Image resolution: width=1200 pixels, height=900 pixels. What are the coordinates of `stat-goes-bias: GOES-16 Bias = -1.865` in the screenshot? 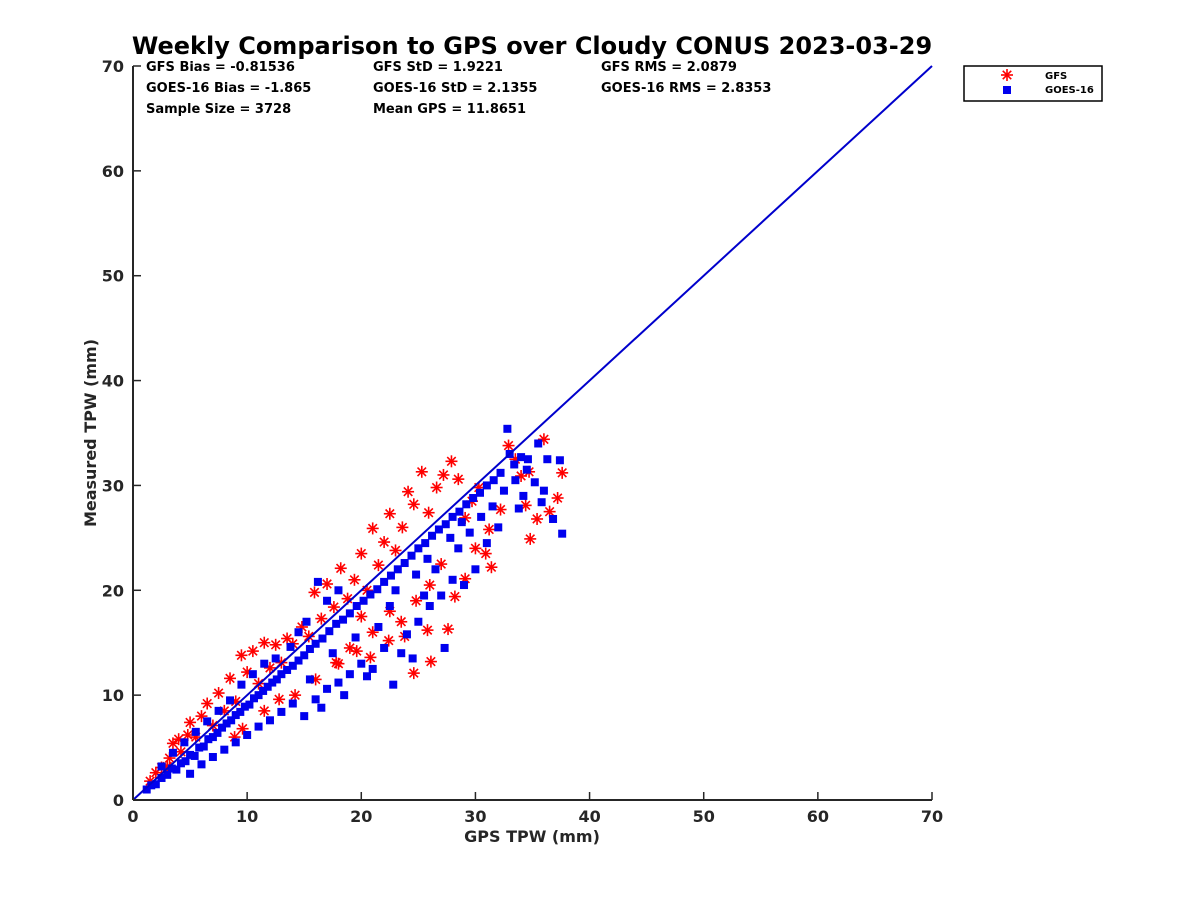 It's located at (228, 88).